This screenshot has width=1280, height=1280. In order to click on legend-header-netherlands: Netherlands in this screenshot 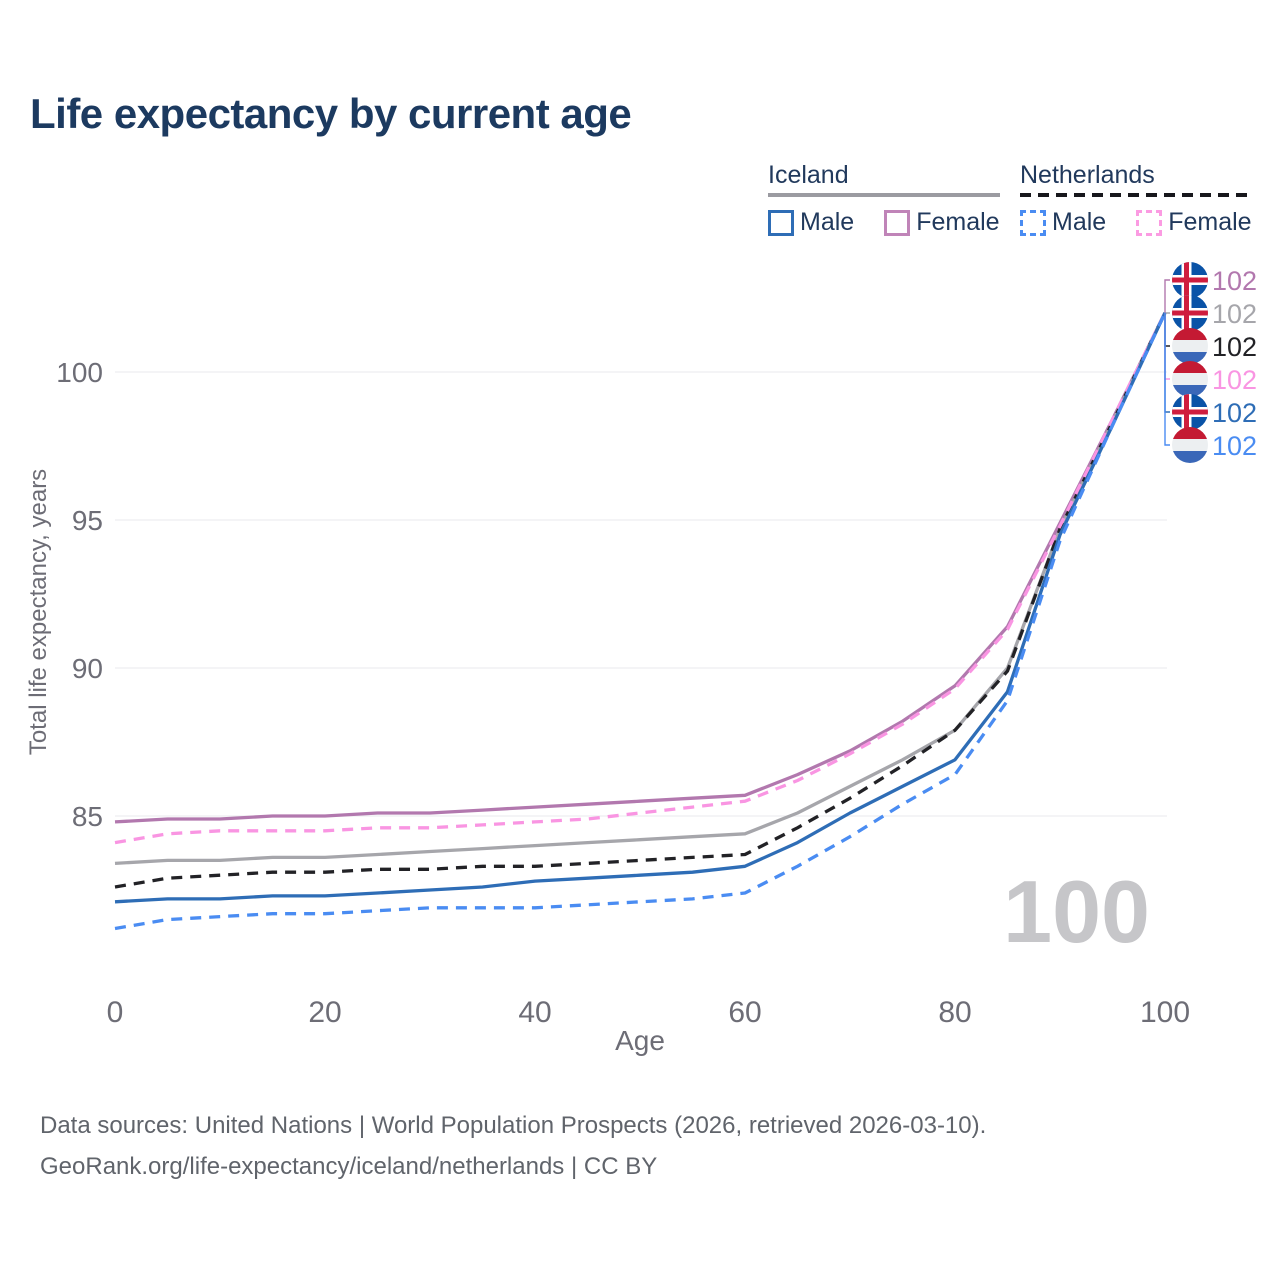, I will do `click(1087, 175)`.